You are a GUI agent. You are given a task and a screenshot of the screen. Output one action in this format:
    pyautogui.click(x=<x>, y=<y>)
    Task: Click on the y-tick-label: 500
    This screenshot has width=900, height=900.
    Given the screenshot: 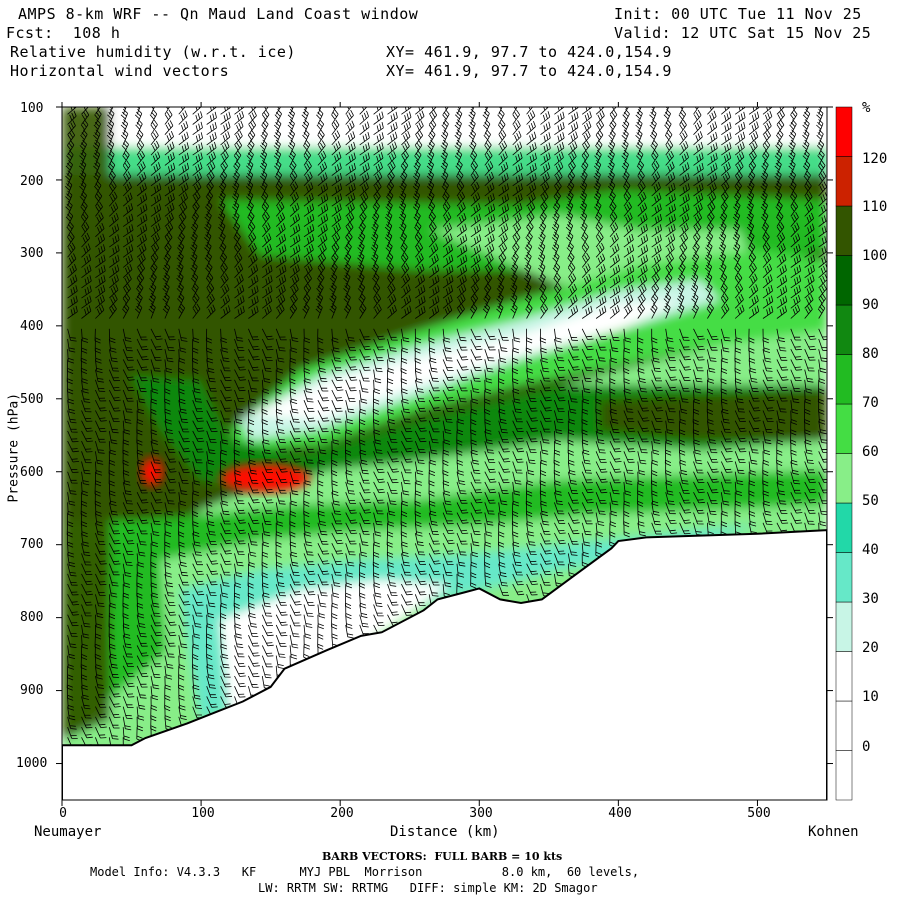 What is the action you would take?
    pyautogui.click(x=32, y=399)
    